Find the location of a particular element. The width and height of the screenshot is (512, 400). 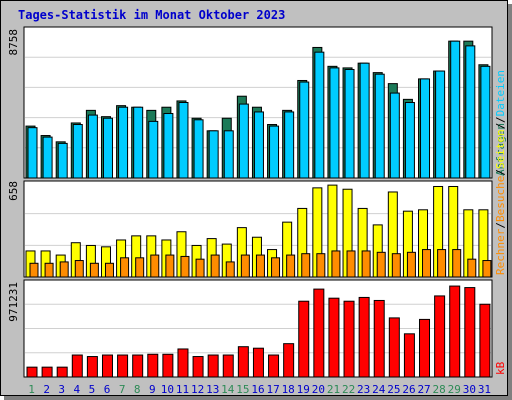

x-tick-label: 24 is located at coordinates (379, 389).